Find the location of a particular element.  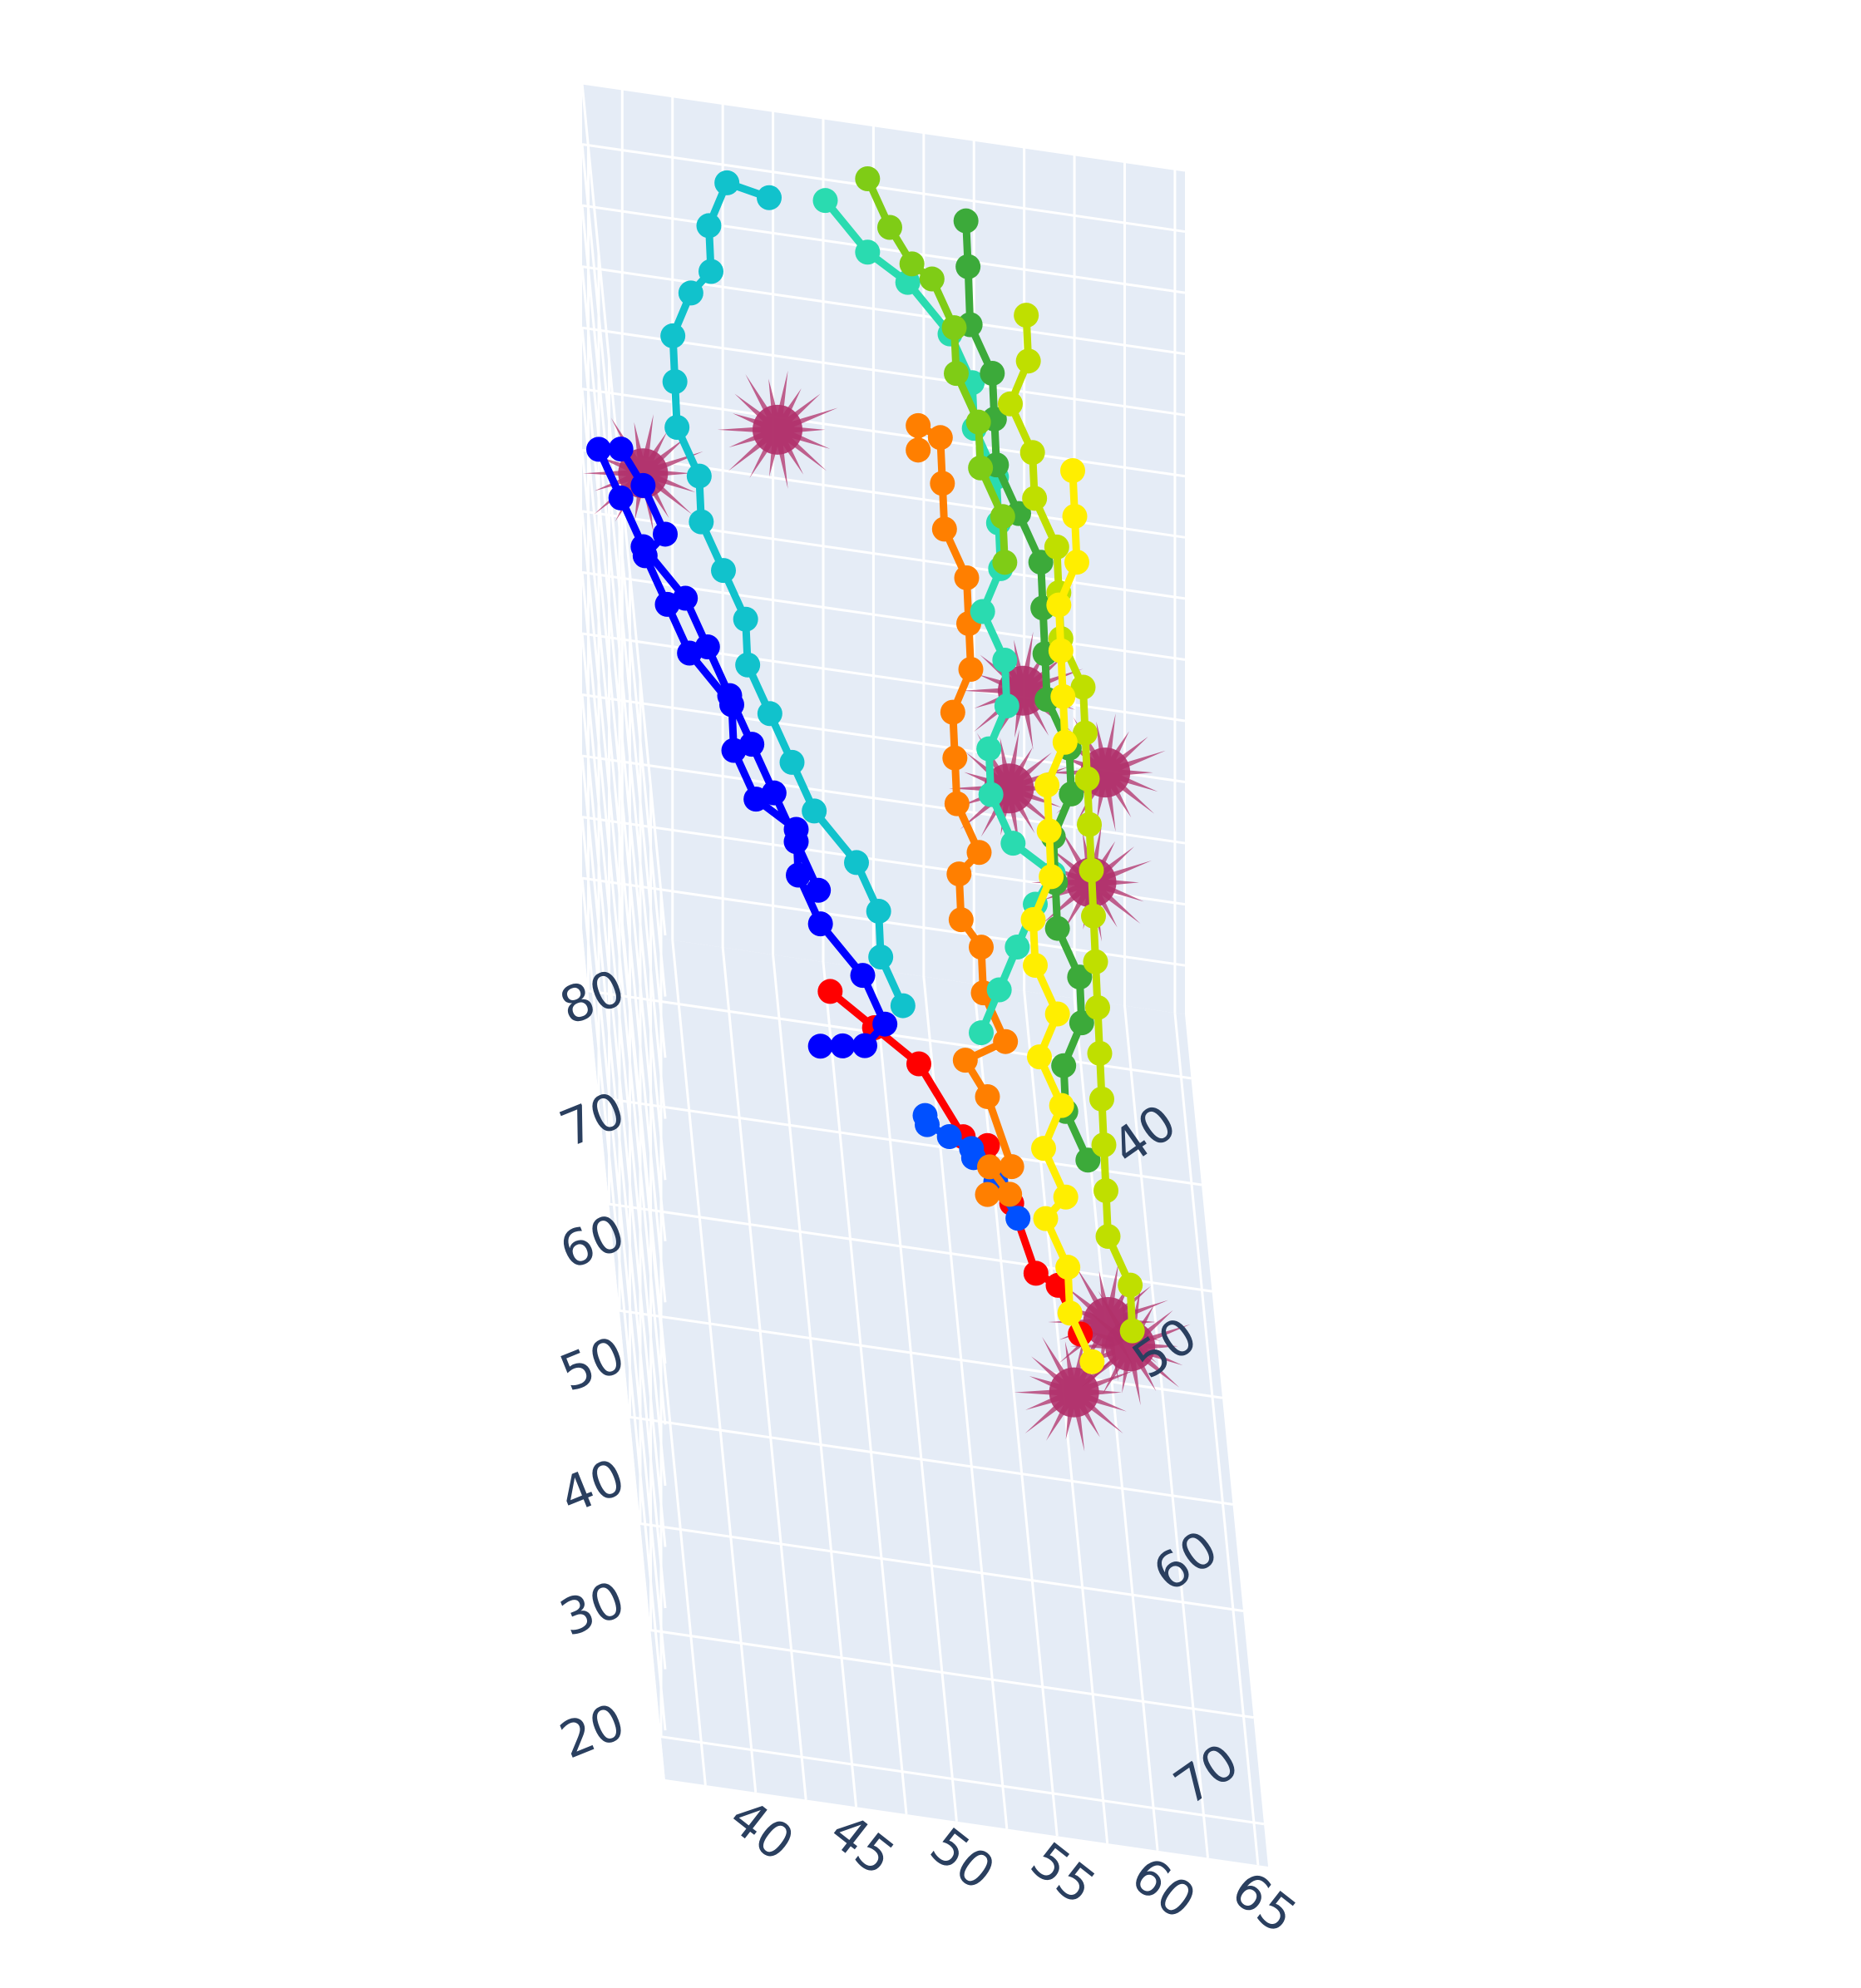

y-tick-label: 40 is located at coordinates (761, 1830).